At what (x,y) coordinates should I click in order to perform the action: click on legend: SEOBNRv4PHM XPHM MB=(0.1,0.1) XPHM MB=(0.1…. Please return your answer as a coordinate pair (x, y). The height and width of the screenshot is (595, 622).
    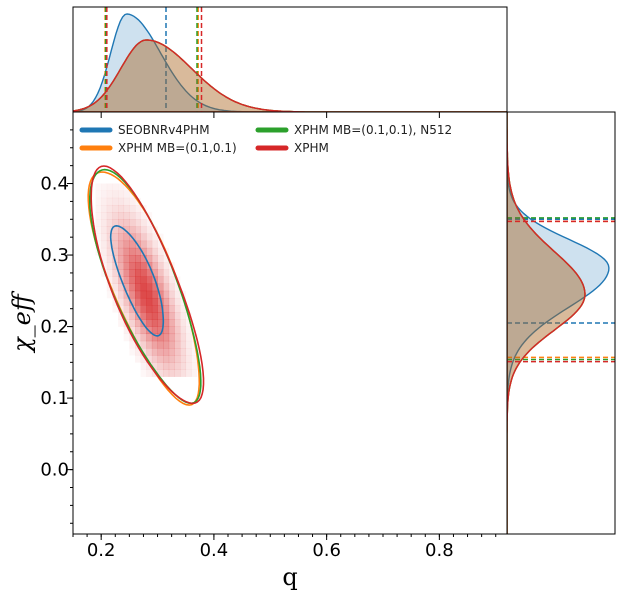
    Looking at the image, I should click on (265, 139).